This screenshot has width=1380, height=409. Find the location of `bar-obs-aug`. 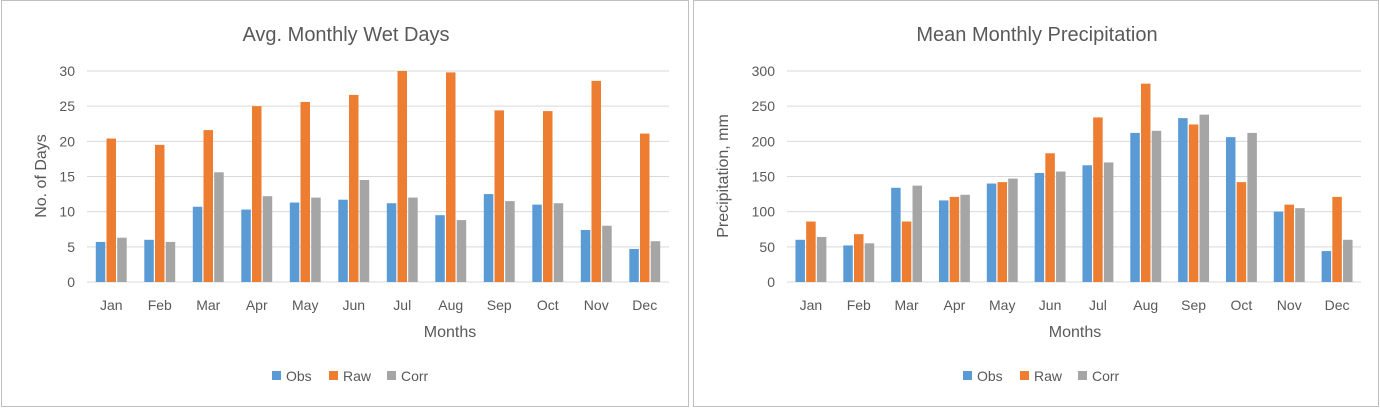

bar-obs-aug is located at coordinates (1135, 207).